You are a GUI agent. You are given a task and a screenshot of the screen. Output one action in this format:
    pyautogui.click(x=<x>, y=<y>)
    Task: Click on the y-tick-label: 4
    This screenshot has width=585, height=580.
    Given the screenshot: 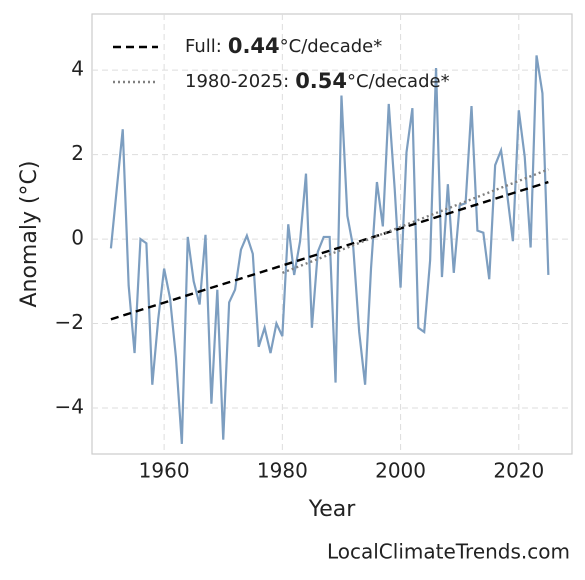 What is the action you would take?
    pyautogui.click(x=77, y=69)
    